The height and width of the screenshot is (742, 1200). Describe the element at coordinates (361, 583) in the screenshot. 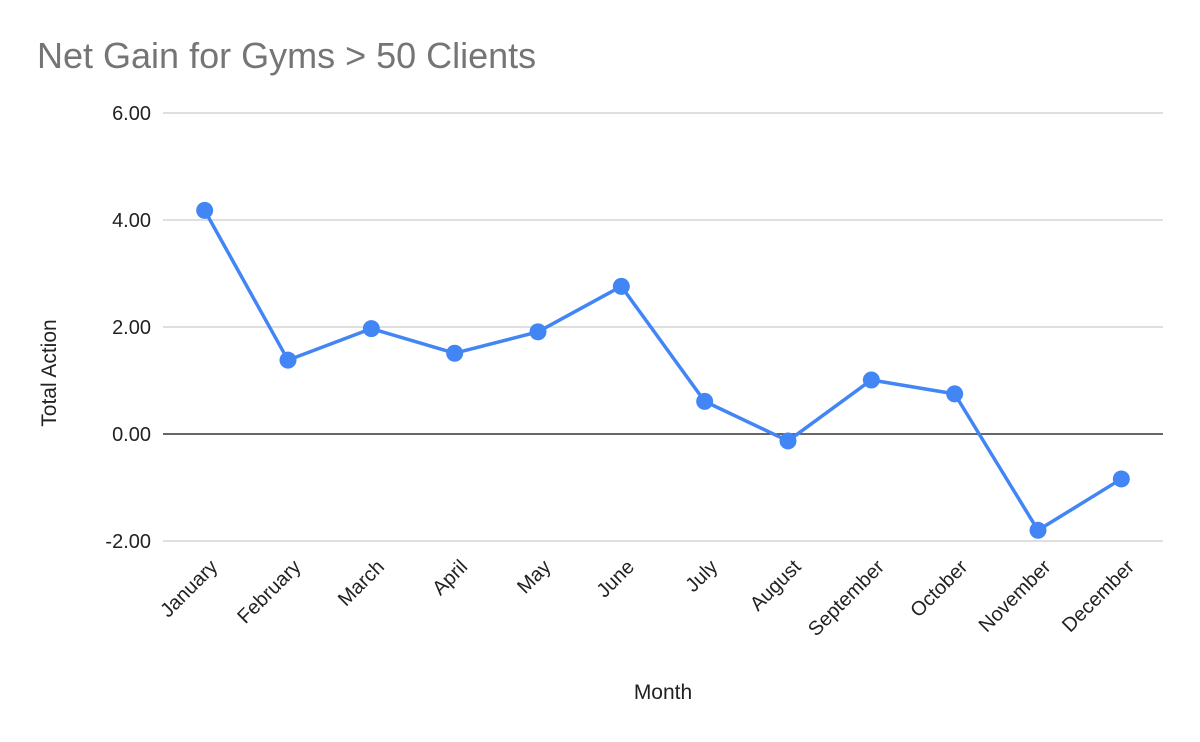

I see `x-tick-label: March` at that location.